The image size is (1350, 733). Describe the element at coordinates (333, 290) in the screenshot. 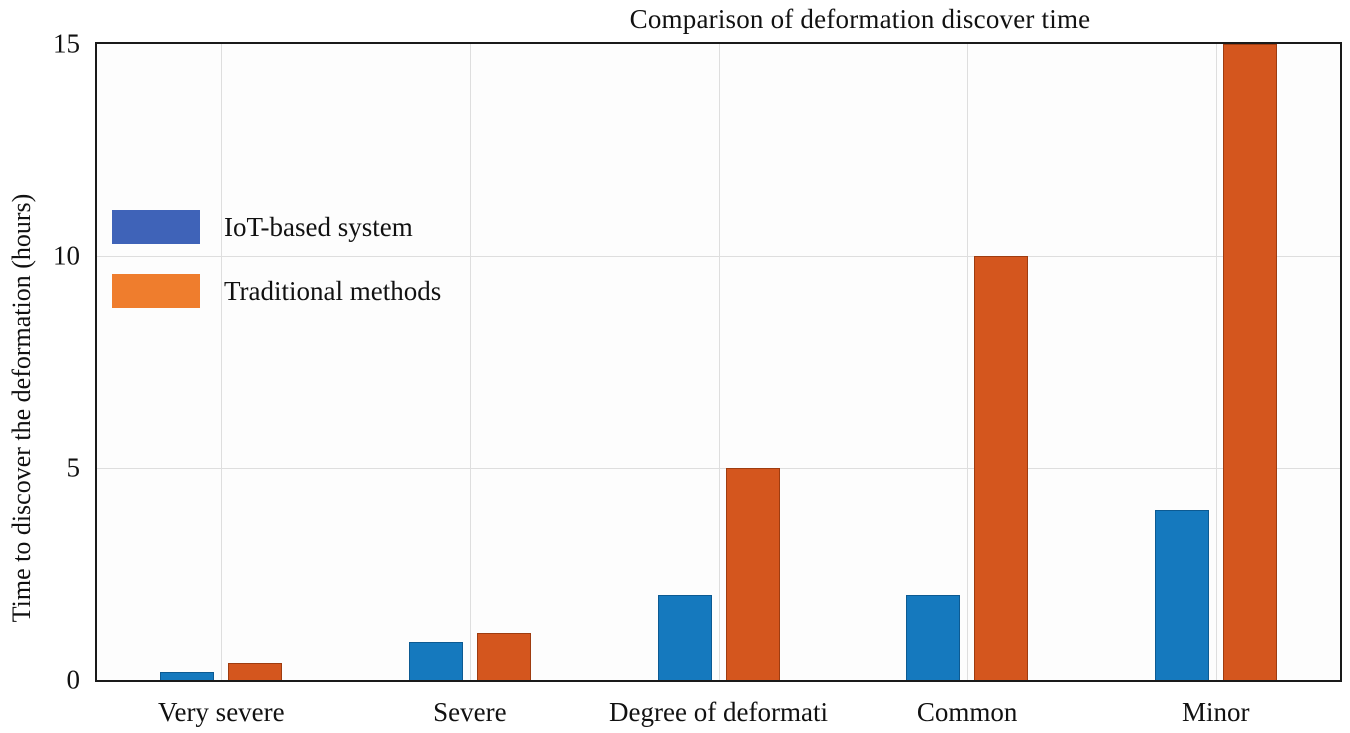

I see `legend-label-traditional: Traditional methods` at that location.